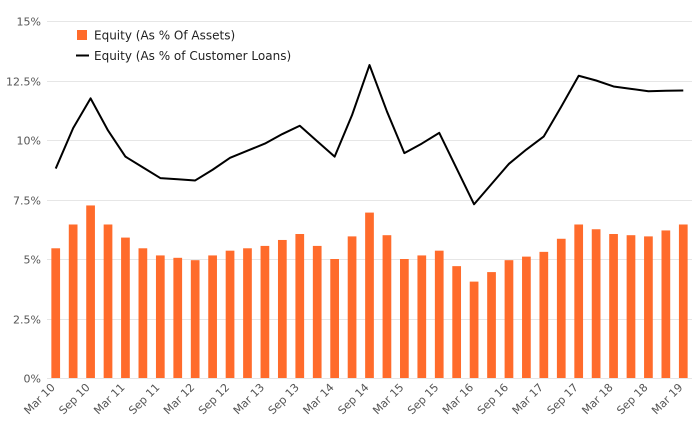 The image size is (700, 433). I want to click on y-tick-label: 2.5%, so click(27, 320).